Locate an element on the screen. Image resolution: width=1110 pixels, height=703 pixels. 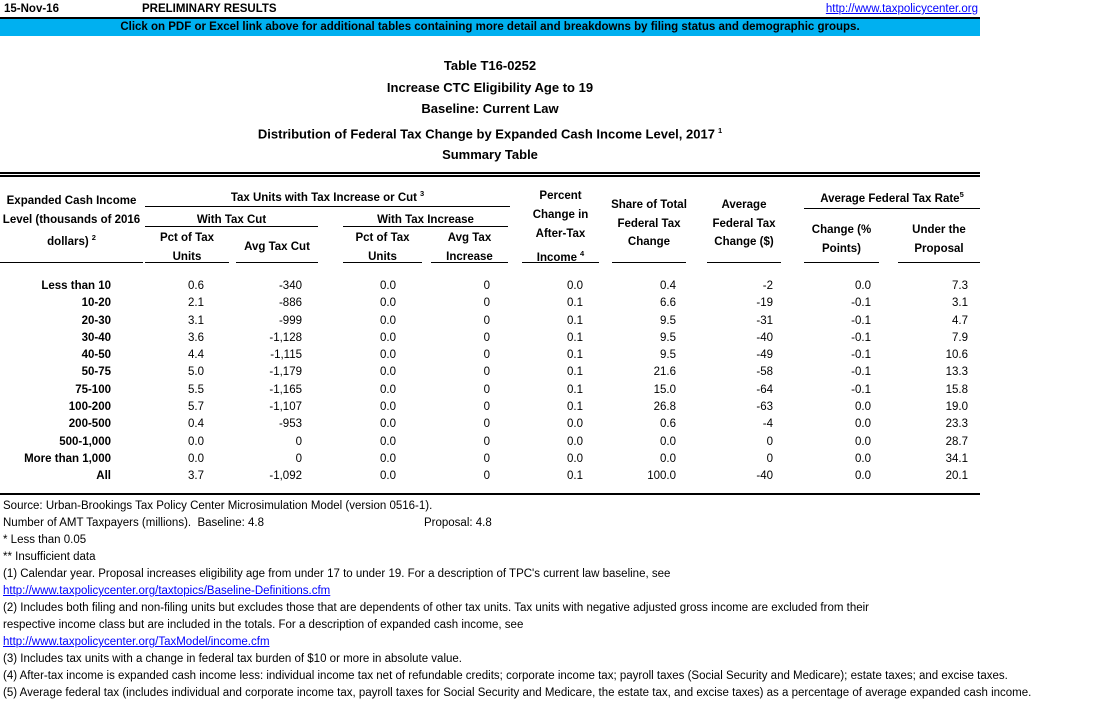
cell: -1,092 is located at coordinates (285, 476).